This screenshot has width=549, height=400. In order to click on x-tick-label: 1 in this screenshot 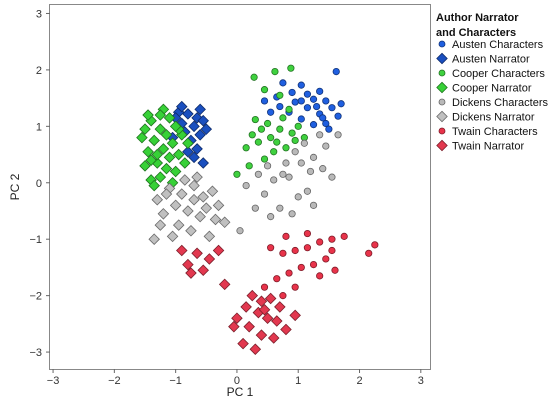, I will do `click(298, 381)`.